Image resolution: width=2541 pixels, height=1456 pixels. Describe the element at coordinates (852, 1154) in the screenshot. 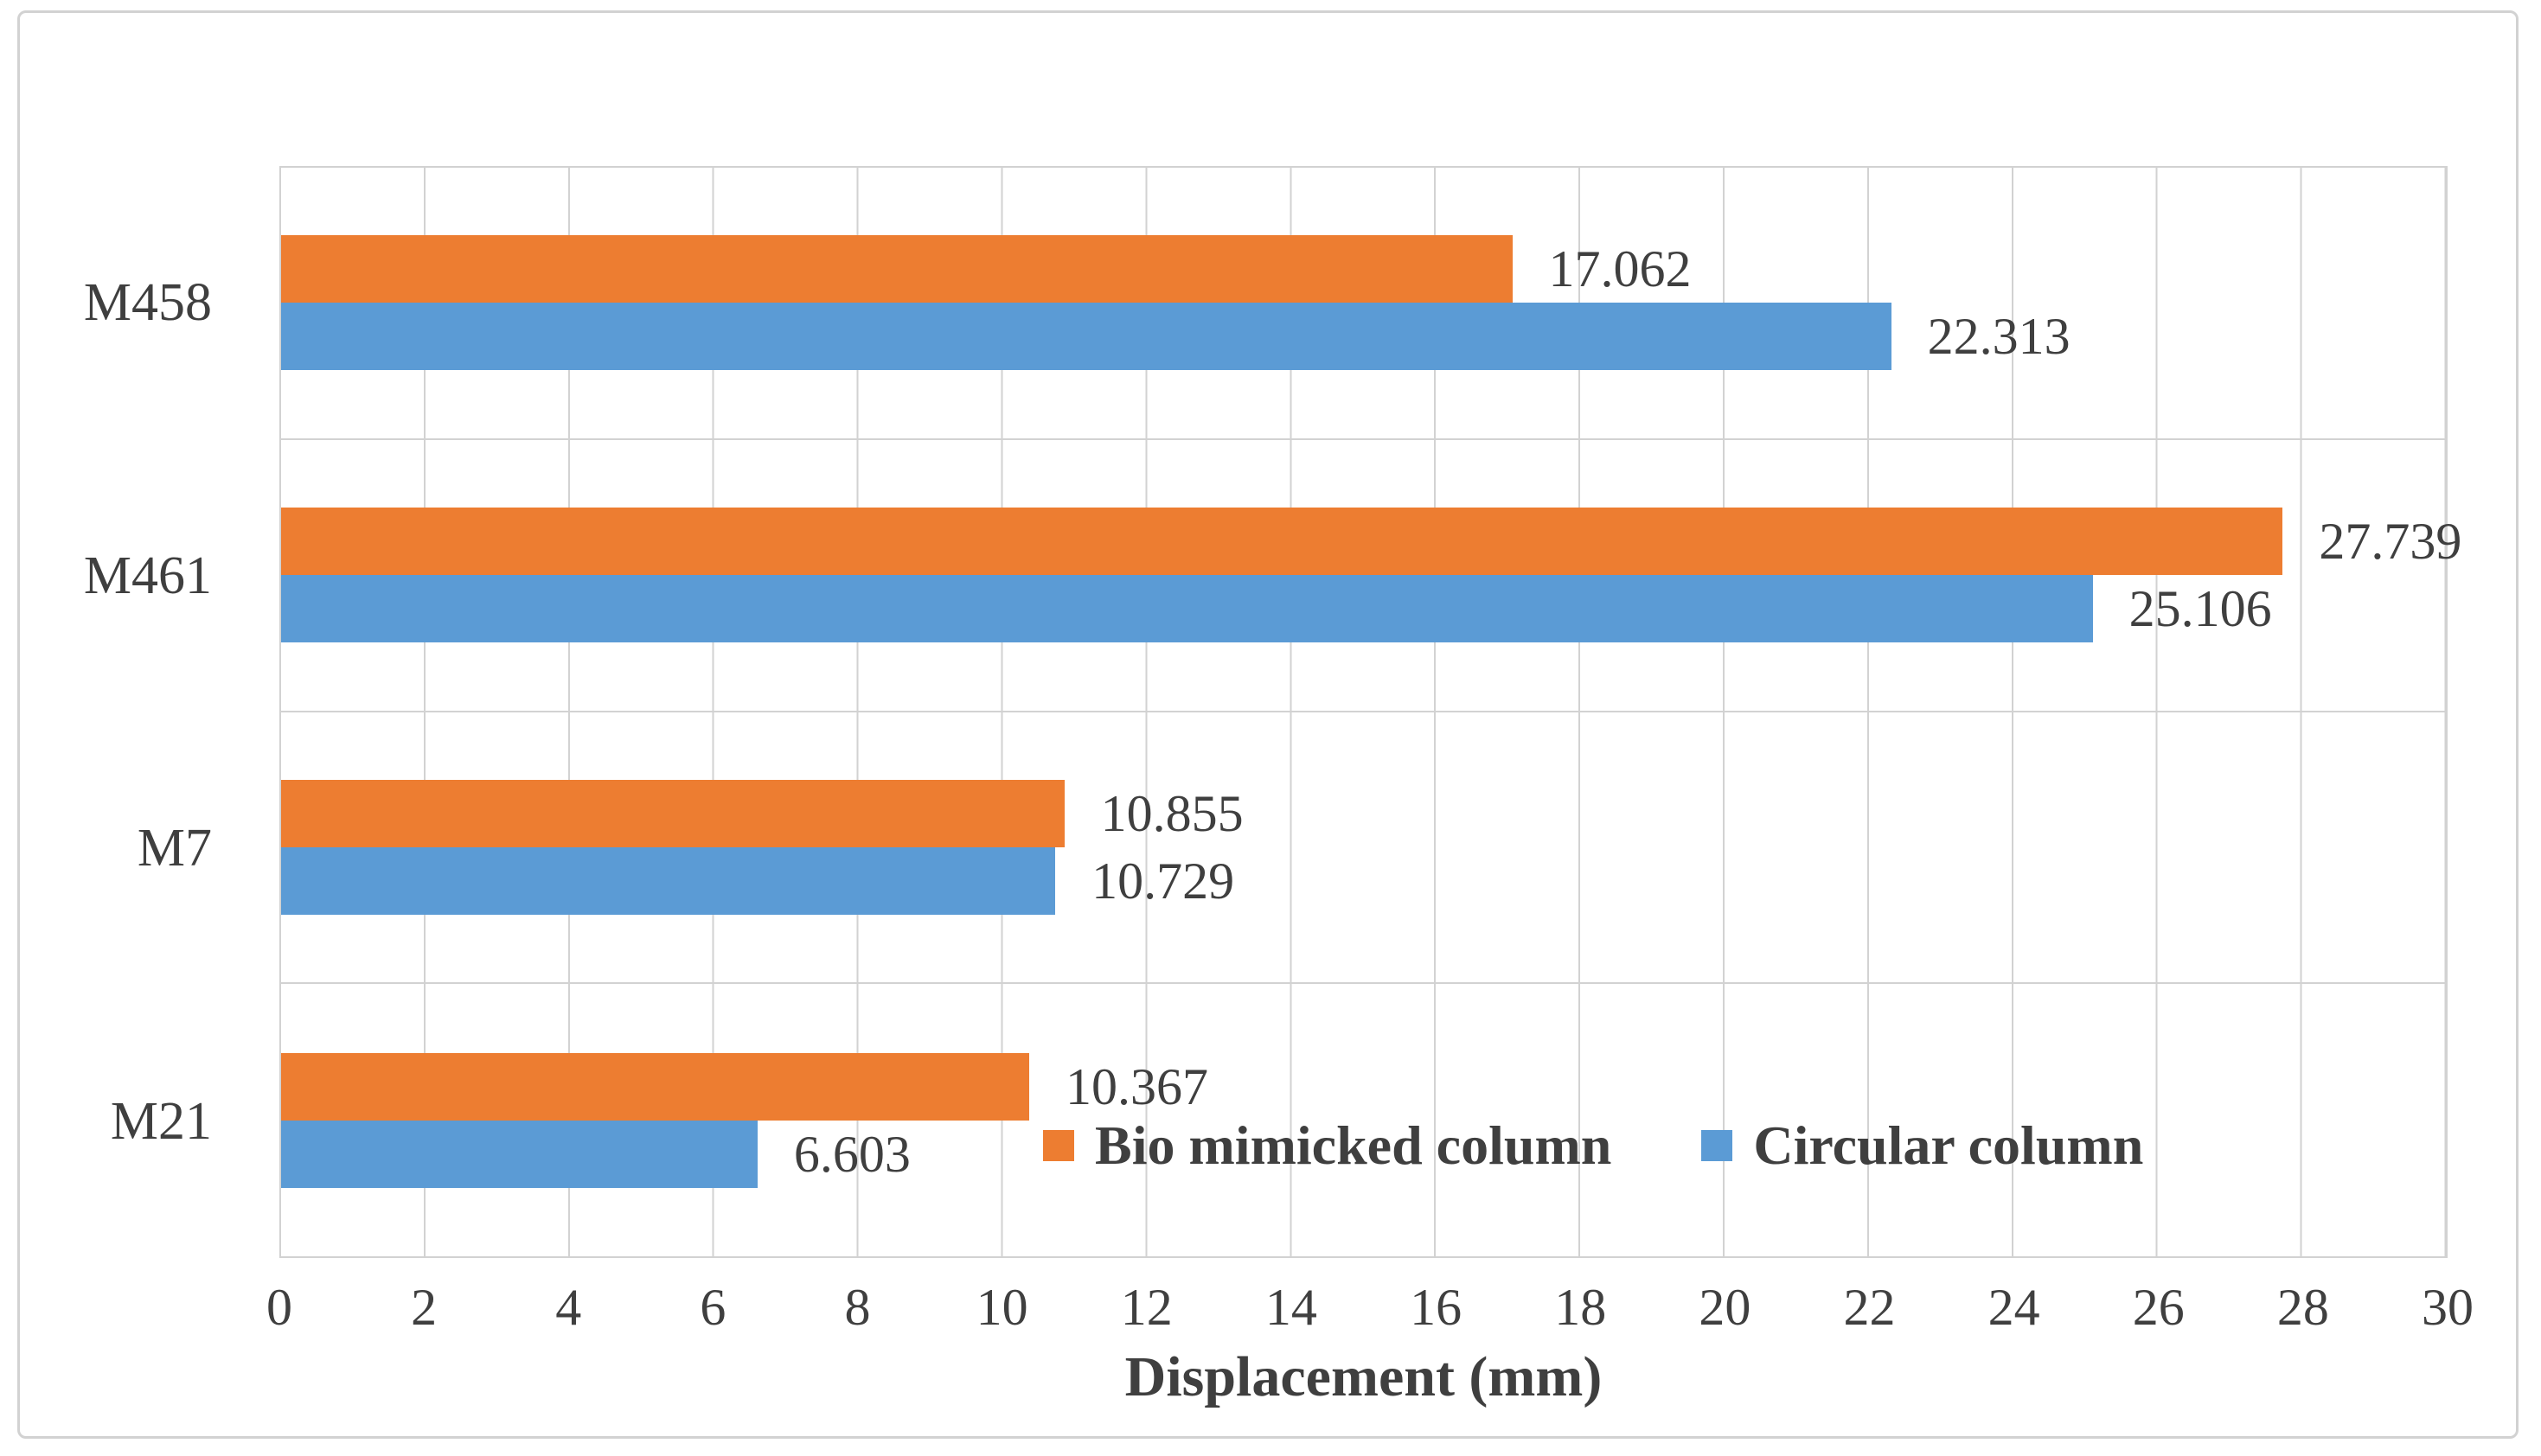

I see `bar-value-label: 6.603` at that location.